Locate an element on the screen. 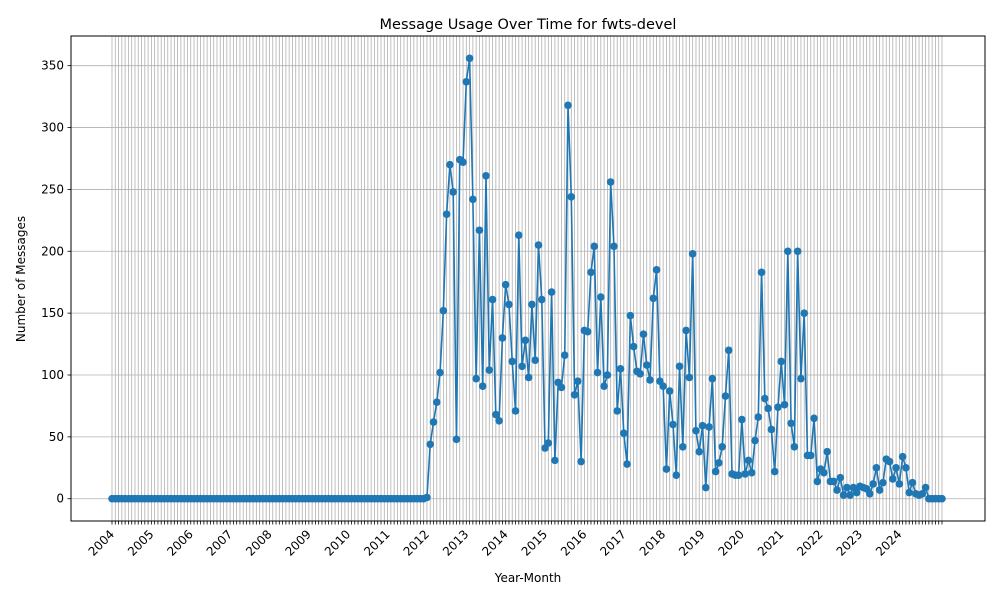 The image size is (1000, 600). y-tick-label: 0 is located at coordinates (60, 499).